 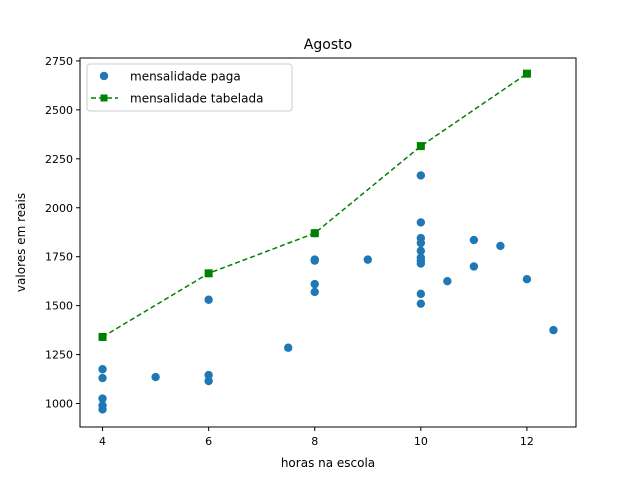 What do you see at coordinates (59, 61) in the screenshot?
I see `y-tick-label: 2750` at bounding box center [59, 61].